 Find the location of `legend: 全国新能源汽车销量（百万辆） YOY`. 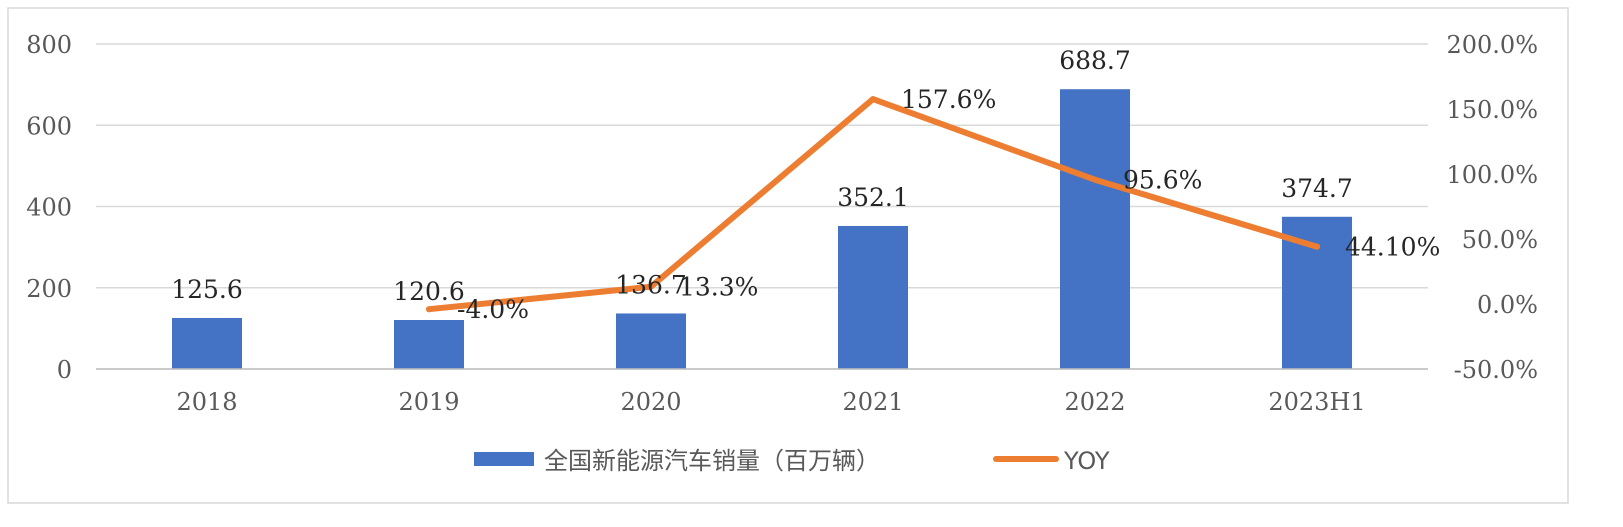

legend: 全国新能源汽车销量（百万辆） YOY is located at coordinates (792, 461).